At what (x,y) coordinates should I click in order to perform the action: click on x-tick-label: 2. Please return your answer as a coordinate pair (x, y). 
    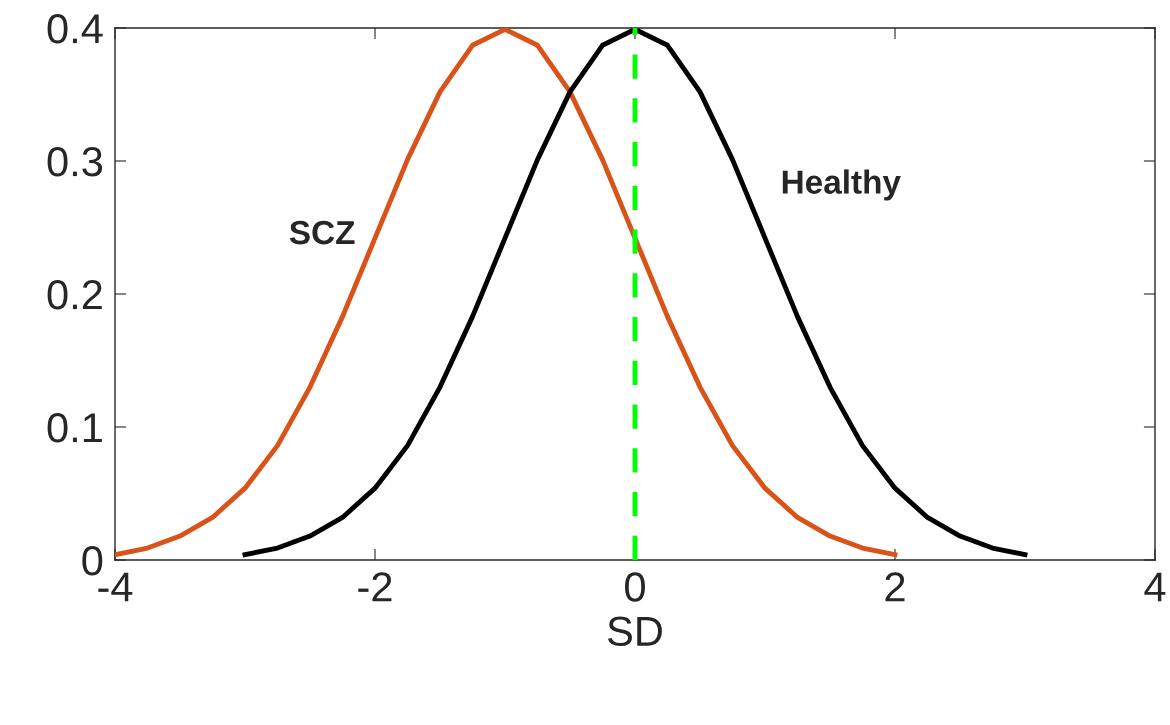
    Looking at the image, I should click on (895, 587).